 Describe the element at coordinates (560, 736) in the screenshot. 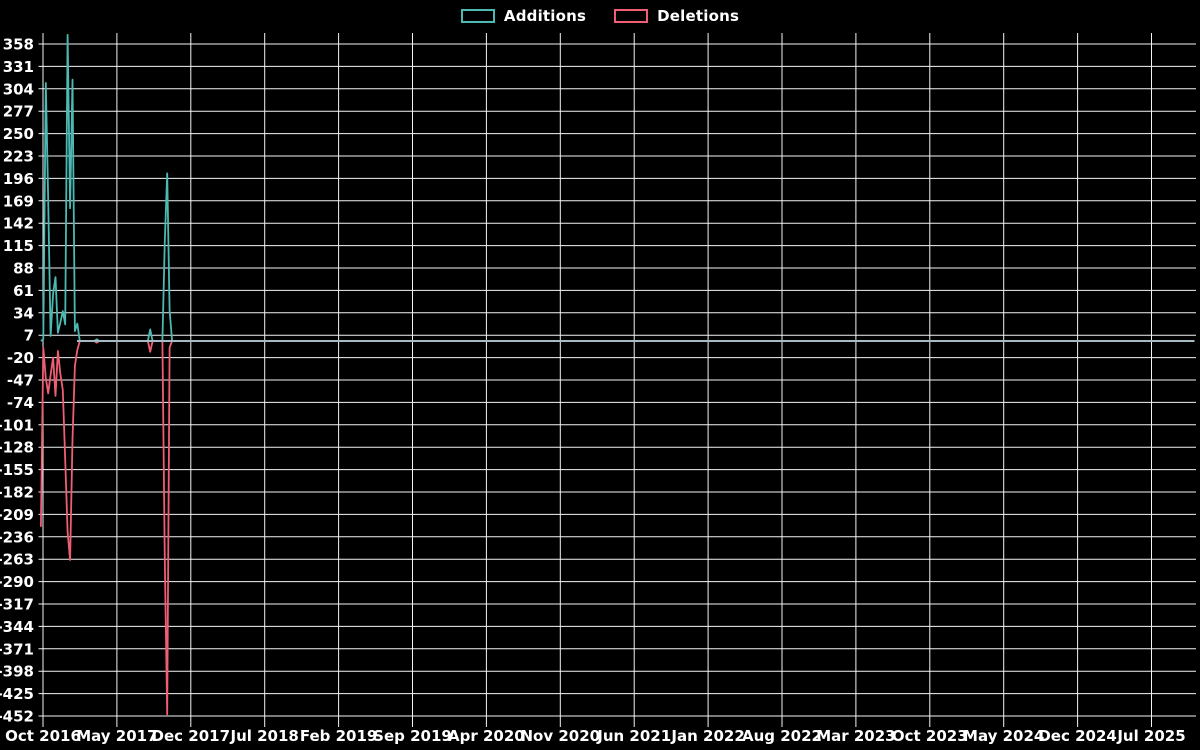

I see `x-tick-label: Nov 2020` at that location.